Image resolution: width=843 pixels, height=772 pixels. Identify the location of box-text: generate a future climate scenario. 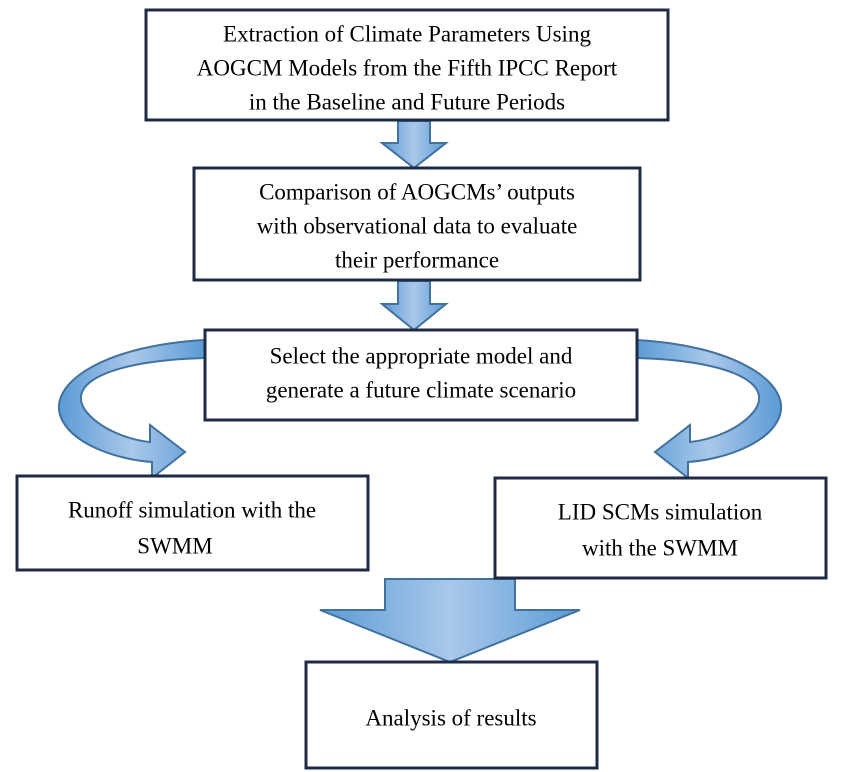
(421, 389).